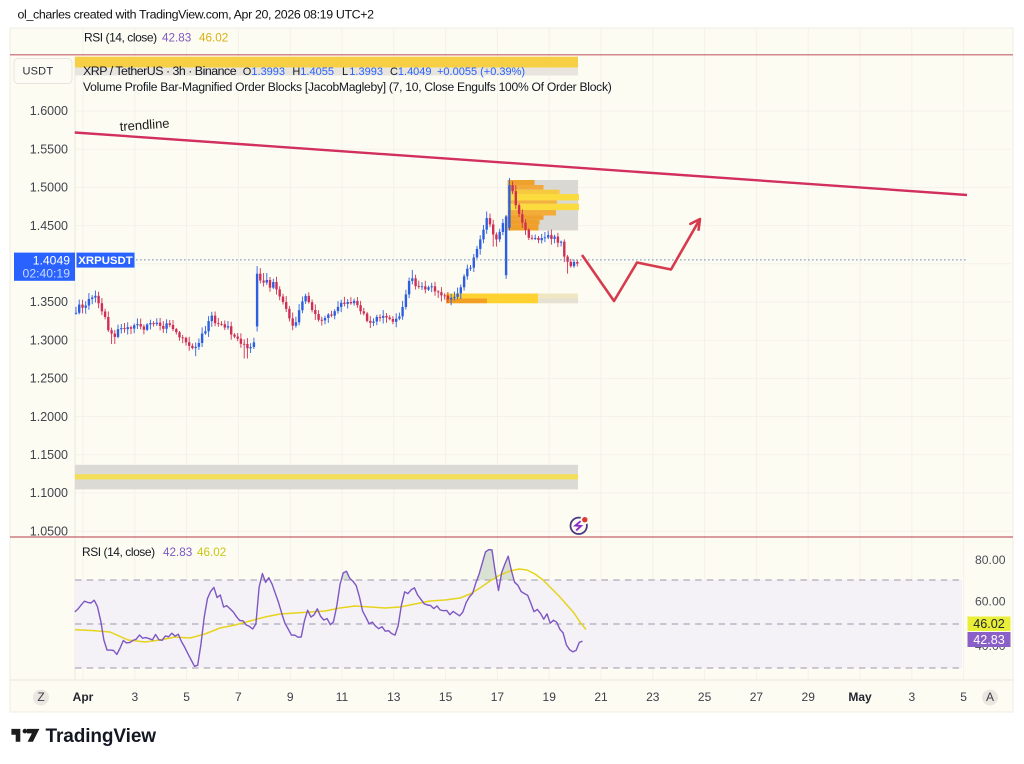 The image size is (1024, 764). I want to click on svg-text: 17, so click(498, 697).